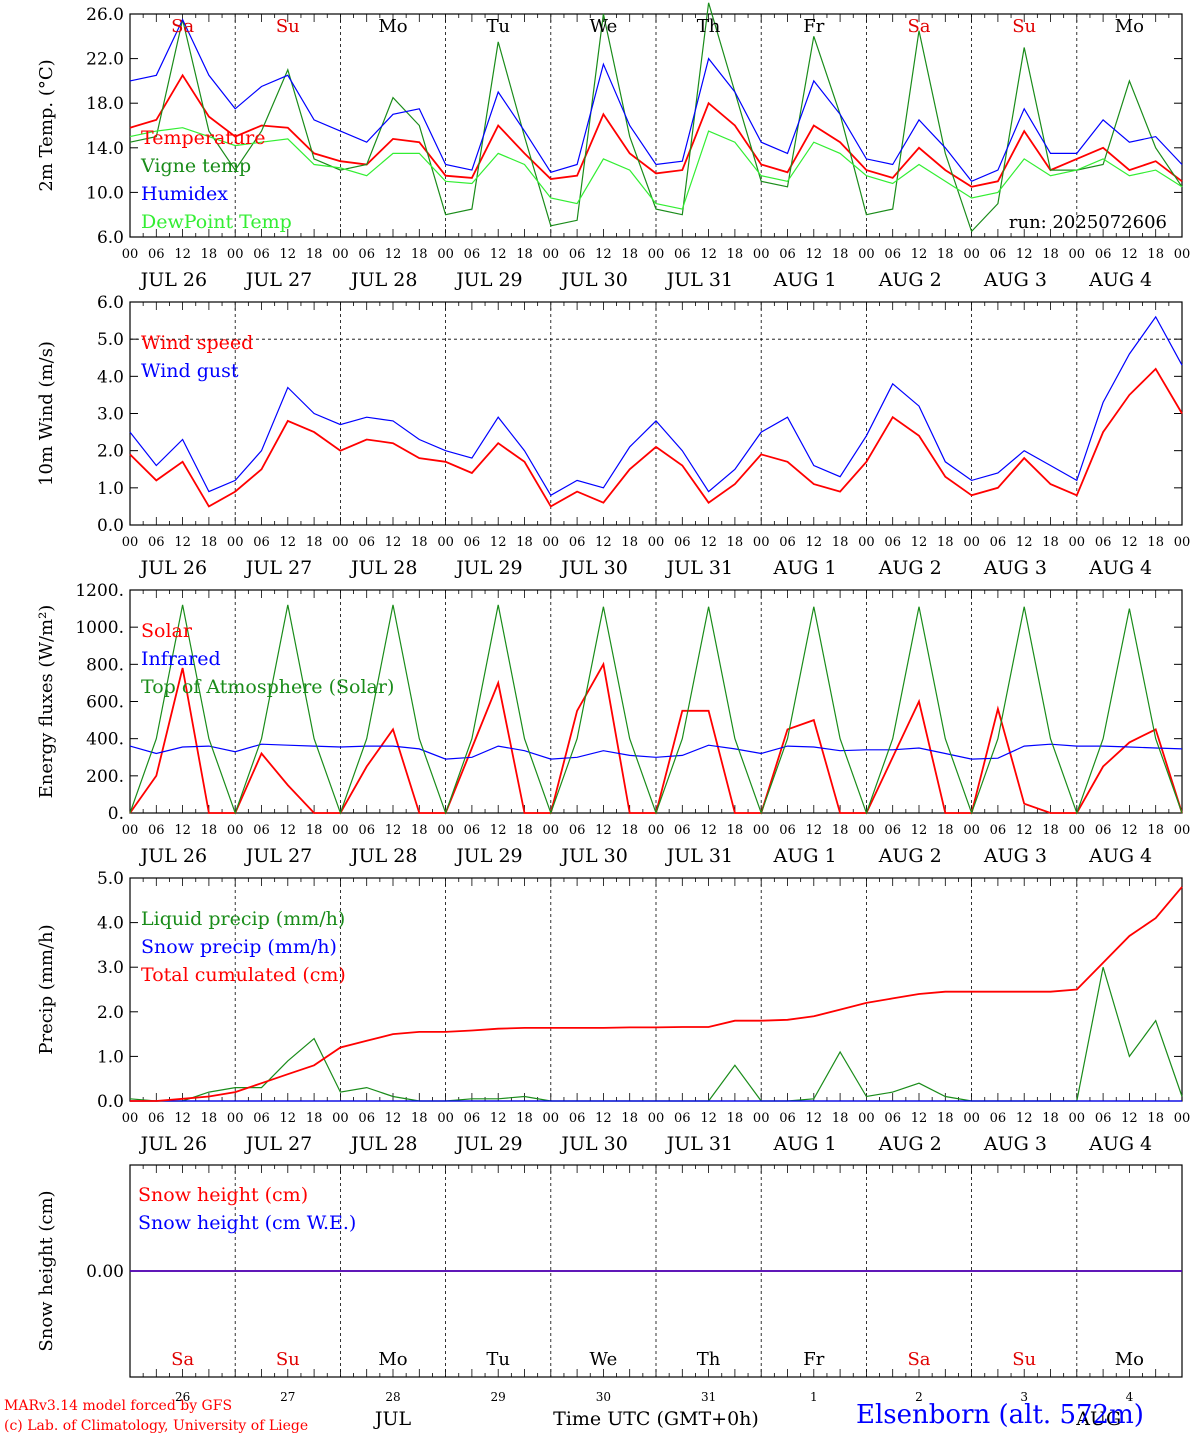 The height and width of the screenshot is (1440, 1194). I want to click on legend-entry: Humidex, so click(184, 194).